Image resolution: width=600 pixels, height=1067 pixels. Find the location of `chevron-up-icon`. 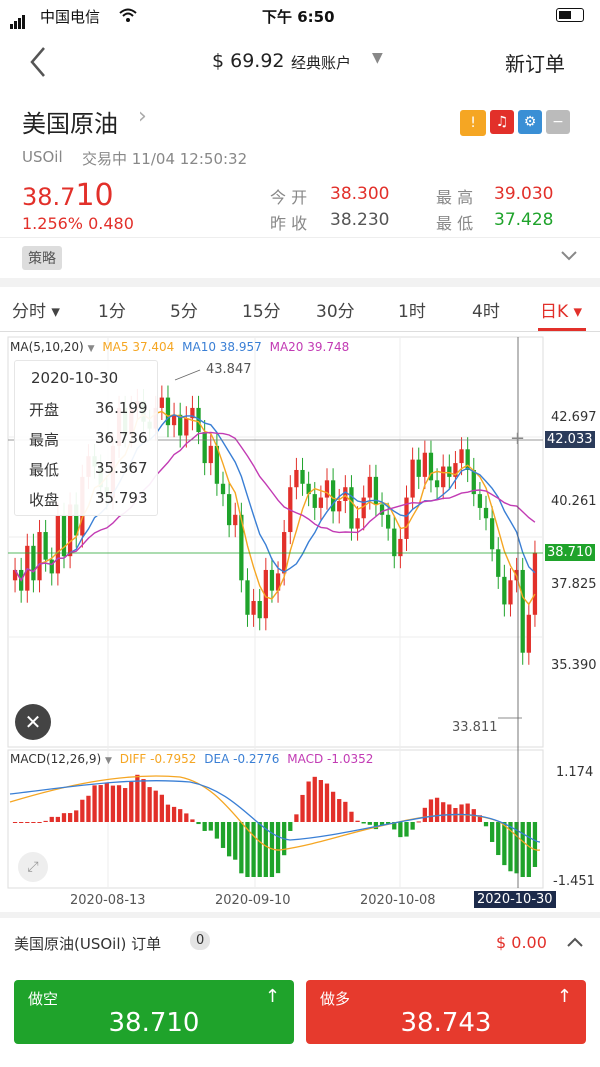

chevron-up-icon is located at coordinates (575, 942).